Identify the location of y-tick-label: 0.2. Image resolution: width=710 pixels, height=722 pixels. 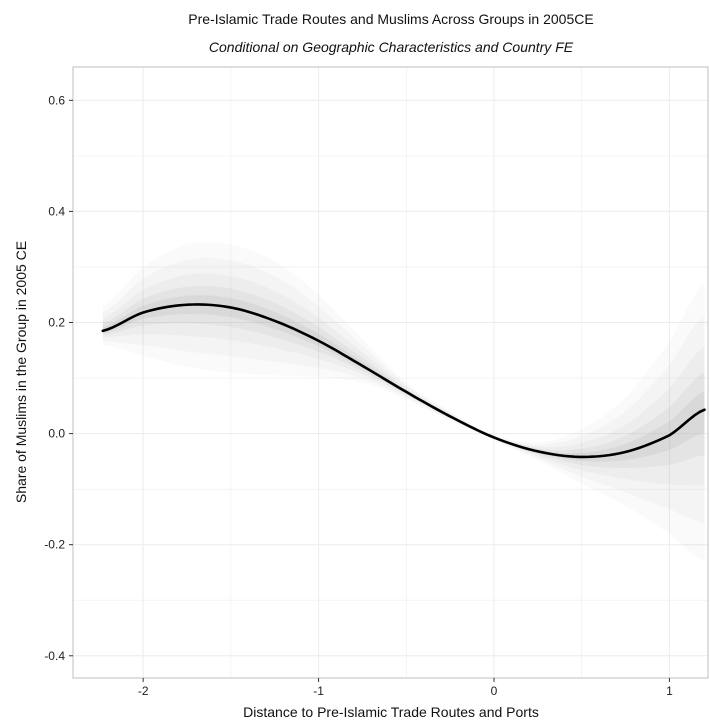
(56, 323).